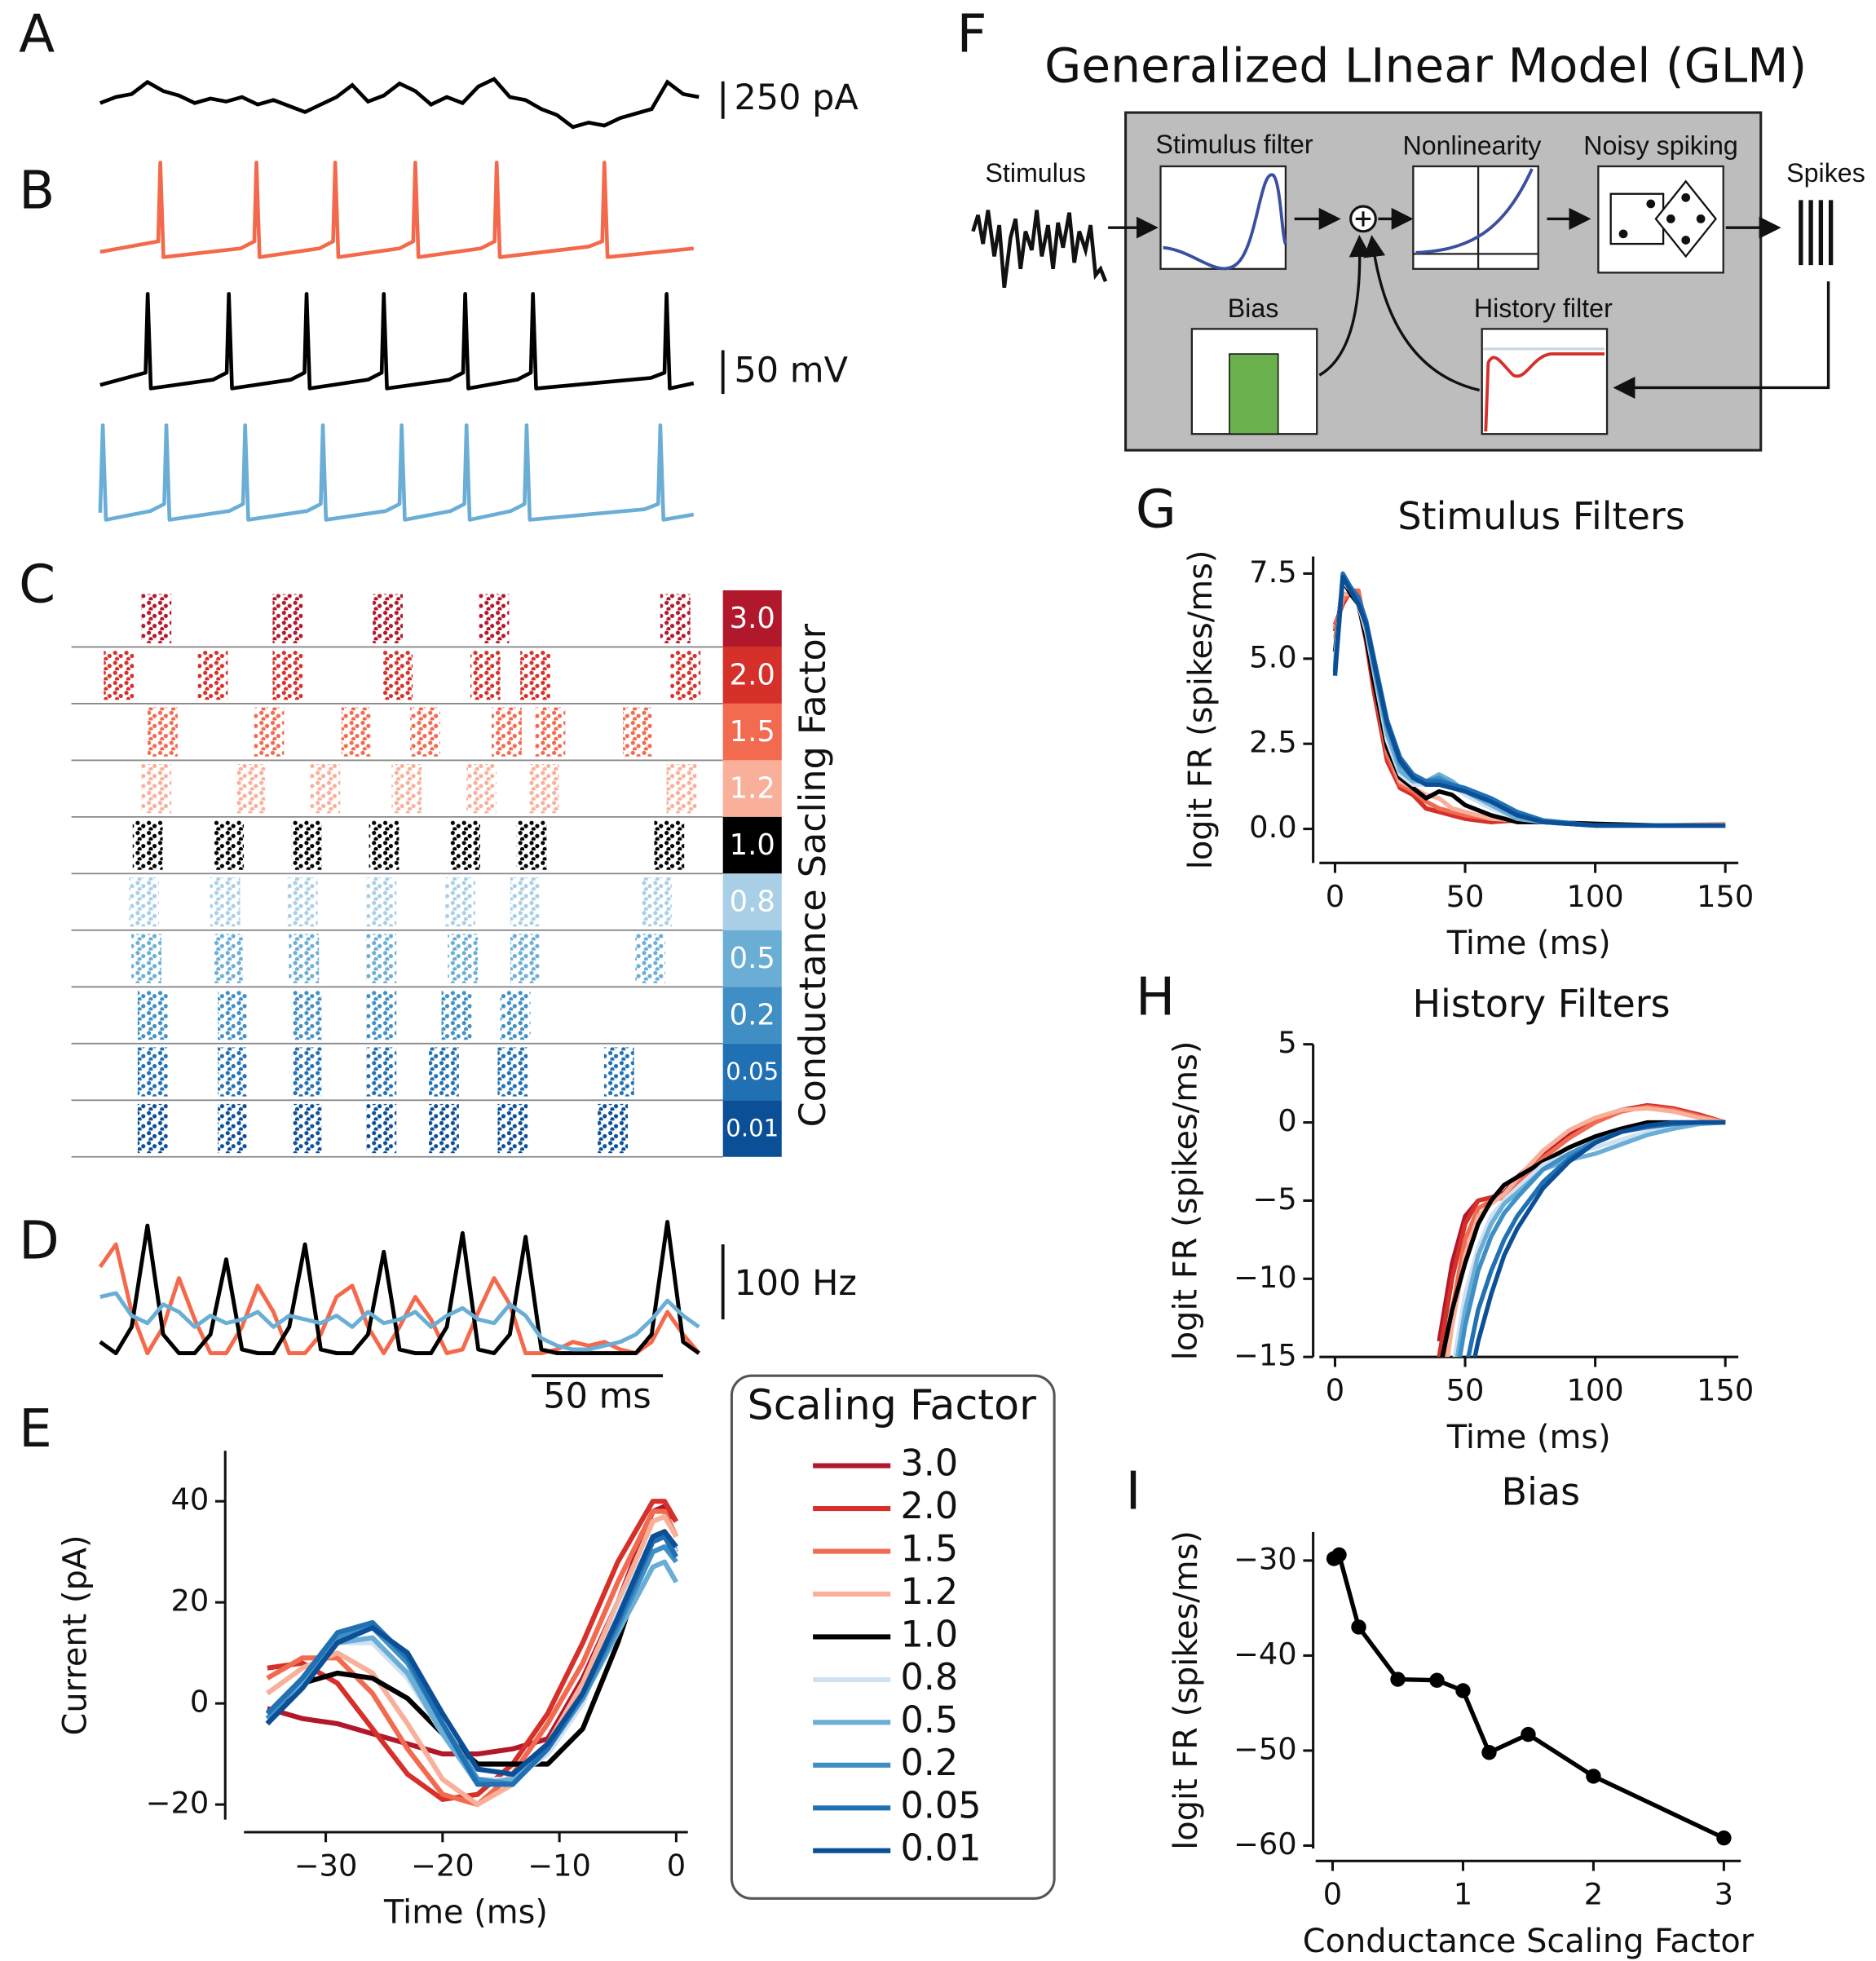 The height and width of the screenshot is (1961, 1876). Describe the element at coordinates (893, 1637) in the screenshot. I see `legend-box` at that location.